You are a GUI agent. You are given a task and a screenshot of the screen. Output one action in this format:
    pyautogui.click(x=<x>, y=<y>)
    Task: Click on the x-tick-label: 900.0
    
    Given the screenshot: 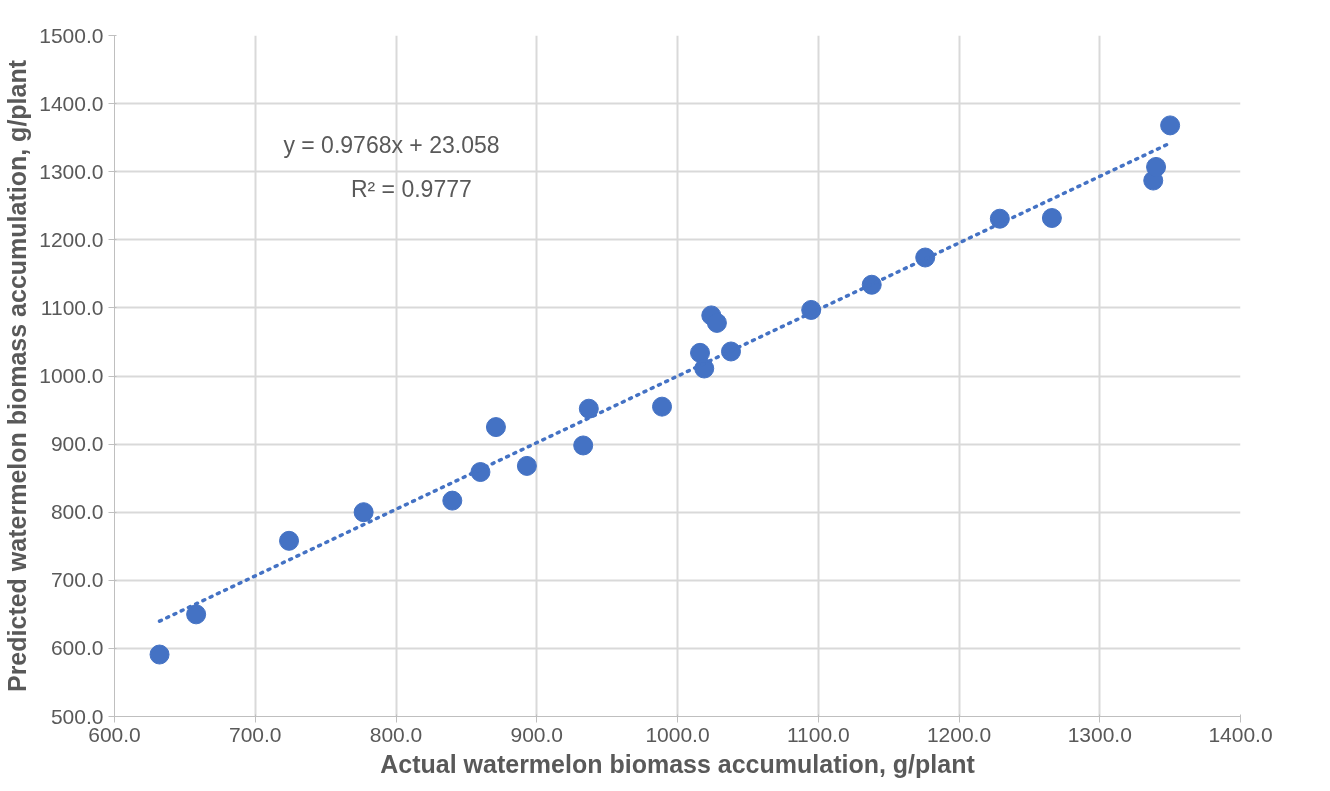 What is the action you would take?
    pyautogui.click(x=537, y=734)
    